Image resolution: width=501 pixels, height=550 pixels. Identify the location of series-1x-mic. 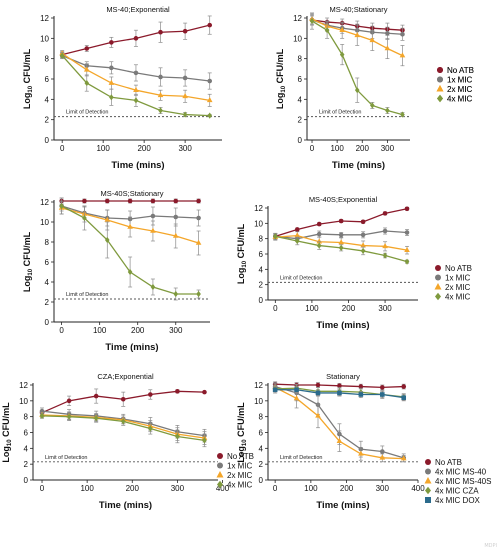
(136, 71).